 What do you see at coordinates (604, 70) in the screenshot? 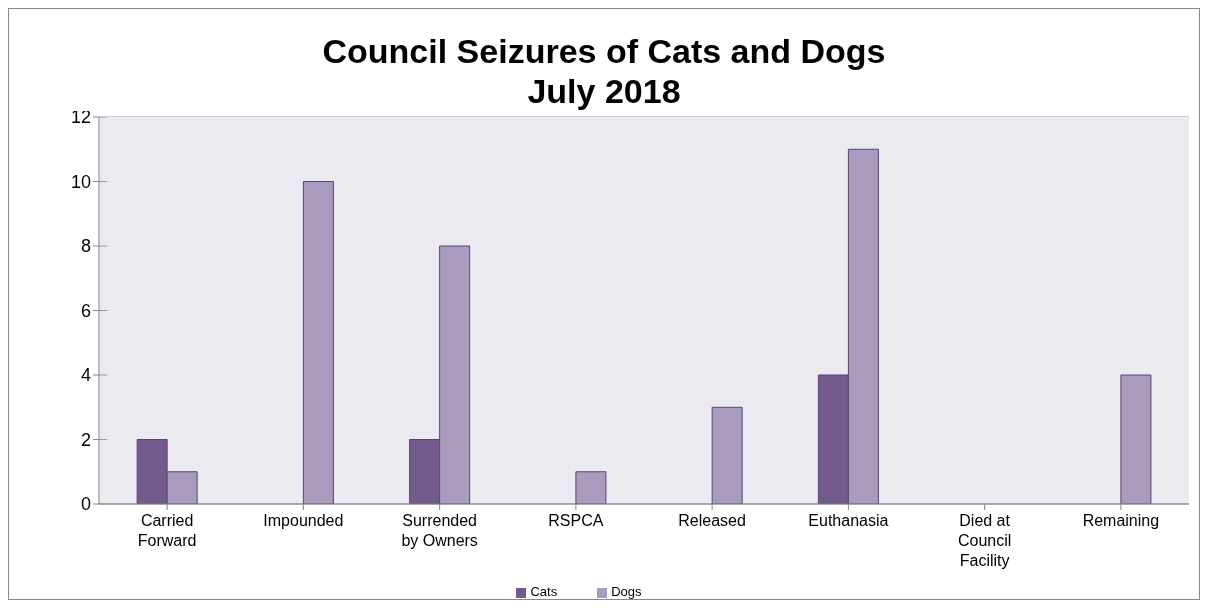
I see `chart-title: Council Seizures of Cats and Dogs July 2018` at bounding box center [604, 70].